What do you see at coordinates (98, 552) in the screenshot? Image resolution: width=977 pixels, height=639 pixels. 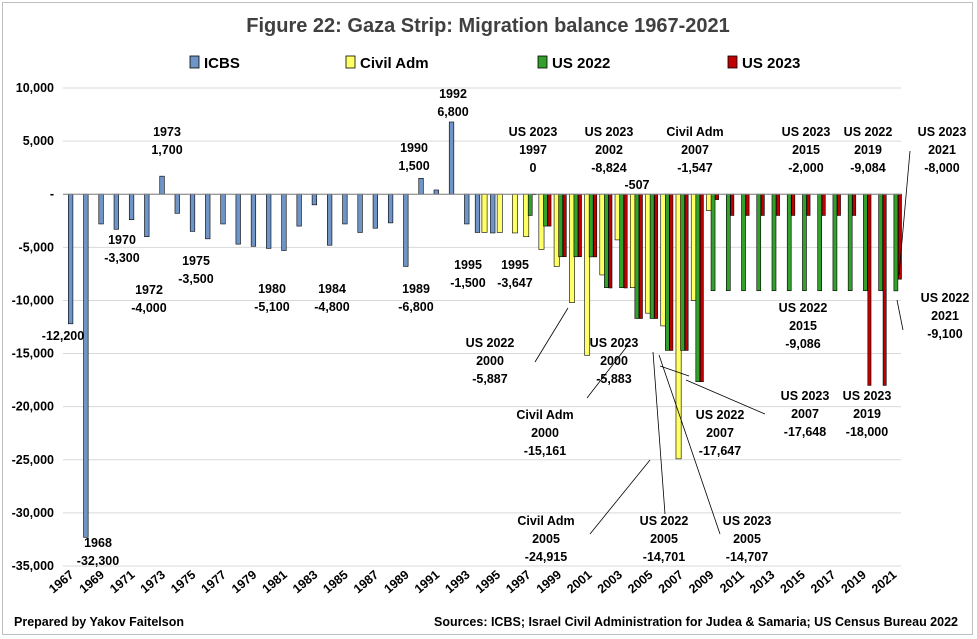 I see `data-label: 1968 -32,300` at bounding box center [98, 552].